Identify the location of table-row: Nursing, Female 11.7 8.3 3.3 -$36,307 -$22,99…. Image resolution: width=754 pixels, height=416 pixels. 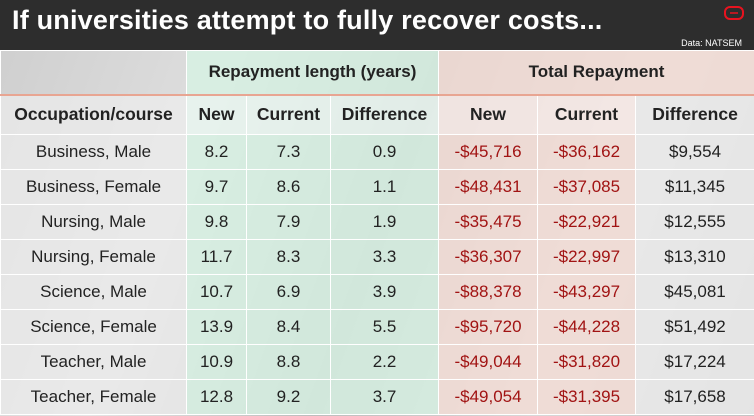
(377, 257).